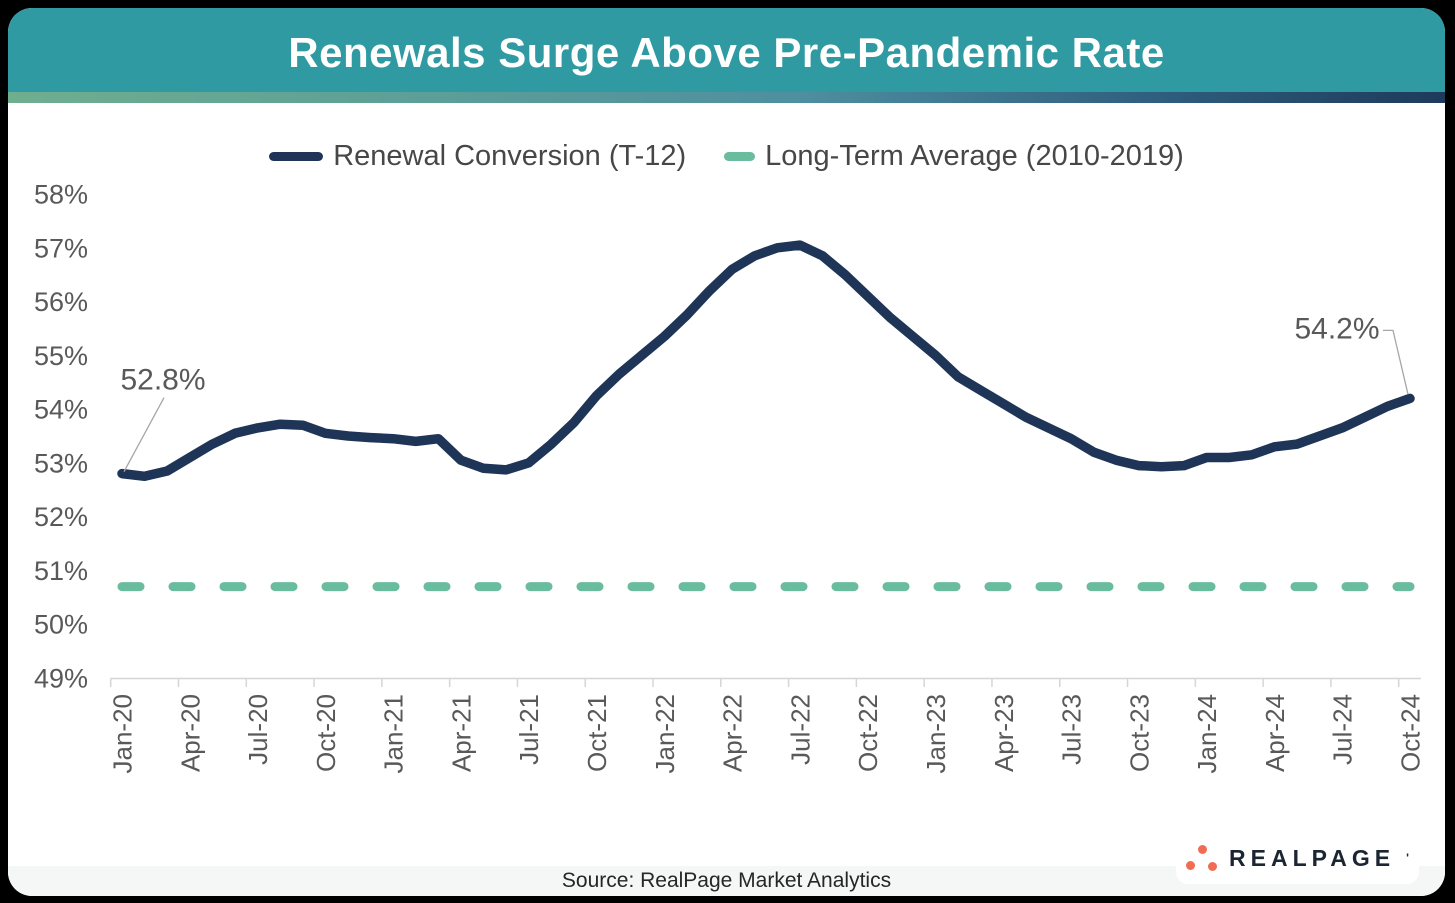 This screenshot has height=903, width=1455. Describe the element at coordinates (1343, 729) in the screenshot. I see `x-axis-label: Jul-24` at that location.